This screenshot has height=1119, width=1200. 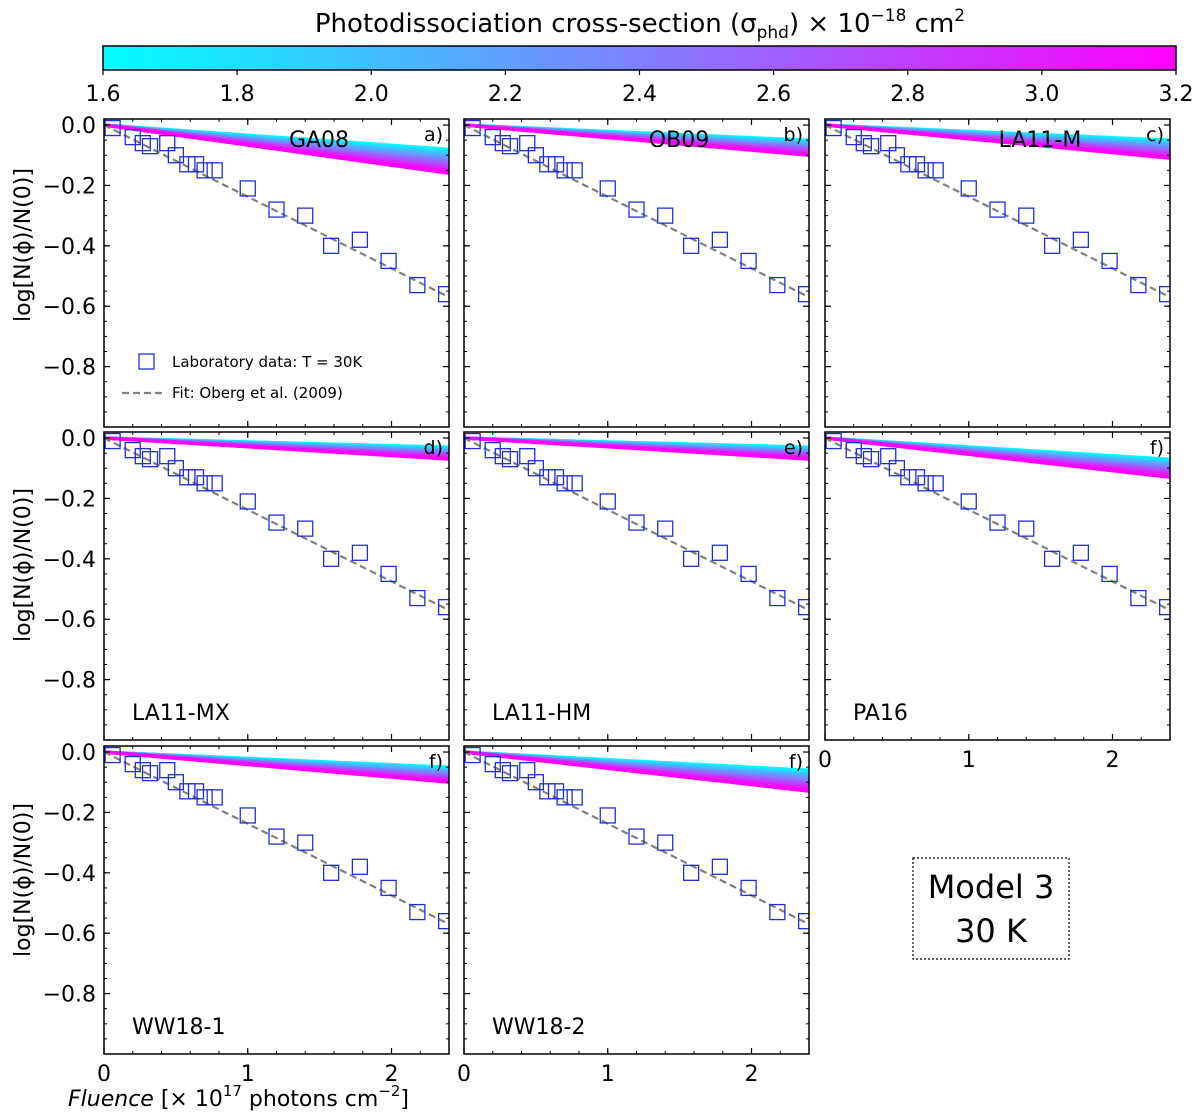 I want to click on x-tick-label: 2, so click(x=392, y=1074).